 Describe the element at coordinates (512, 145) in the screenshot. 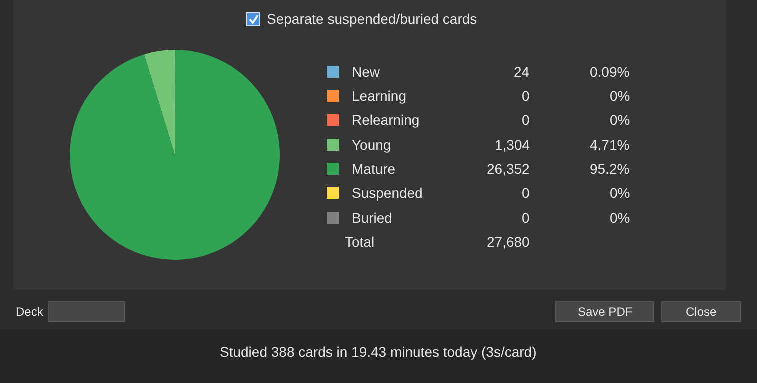

I see `data-label: 1,304` at that location.